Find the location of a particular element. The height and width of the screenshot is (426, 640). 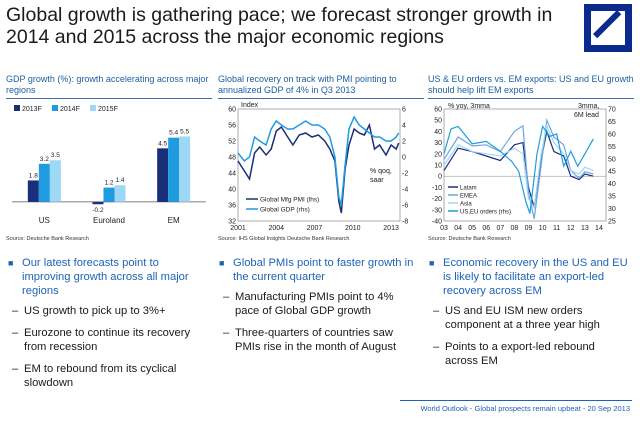

x-tick-label: 2010 is located at coordinates (353, 228).